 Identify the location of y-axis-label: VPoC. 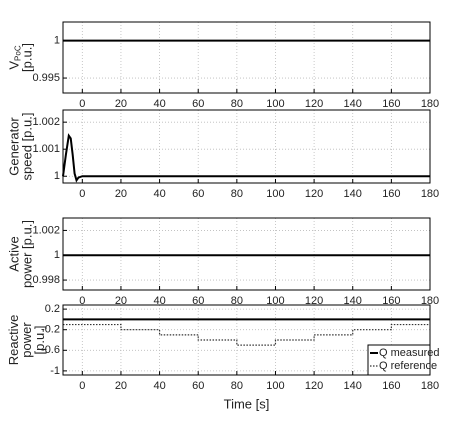
(15, 57).